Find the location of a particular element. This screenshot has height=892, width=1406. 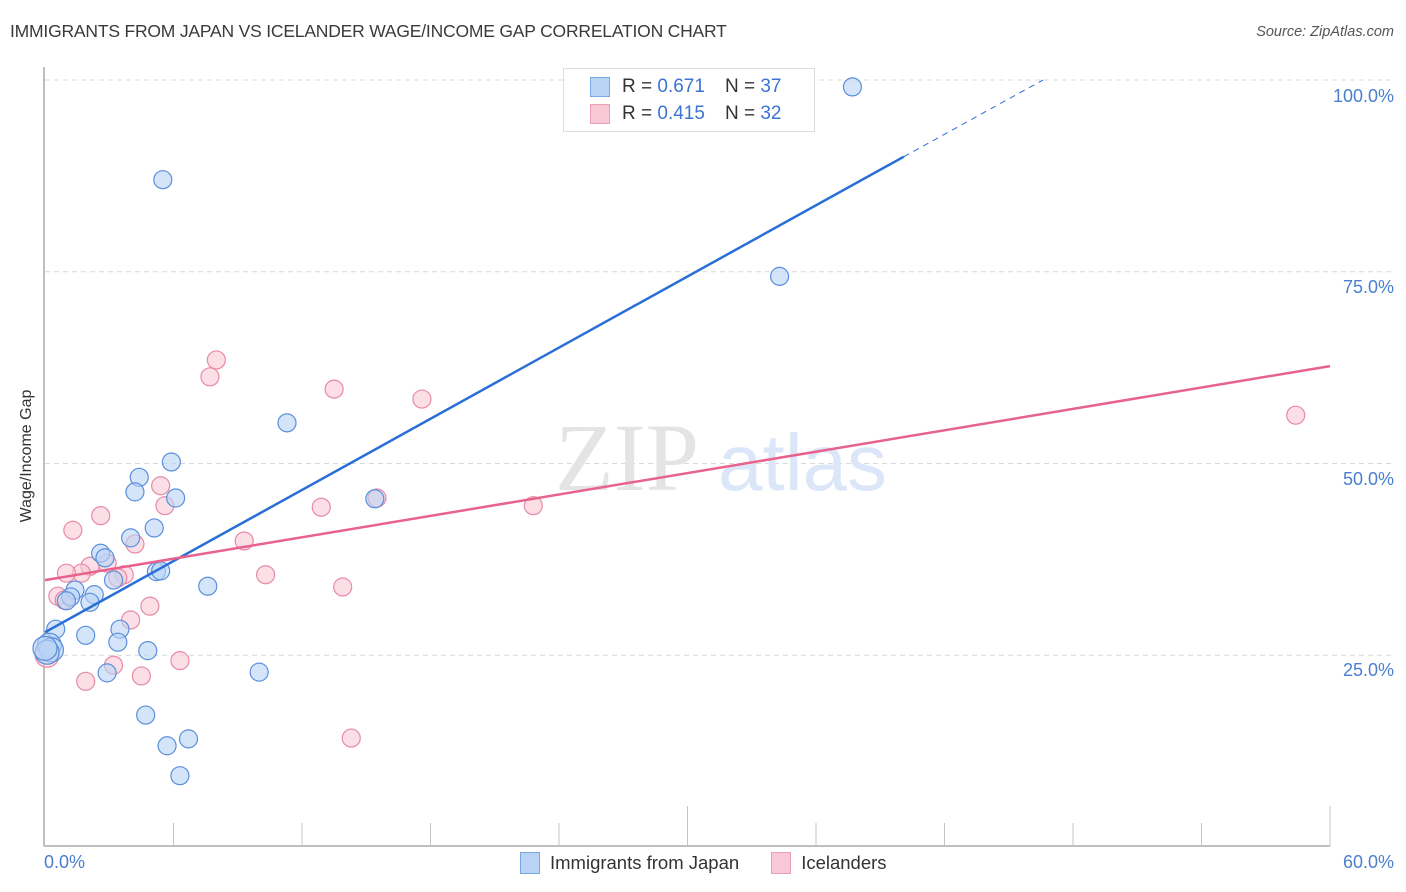

y-tick-75: 75.0% is located at coordinates (1368, 287).